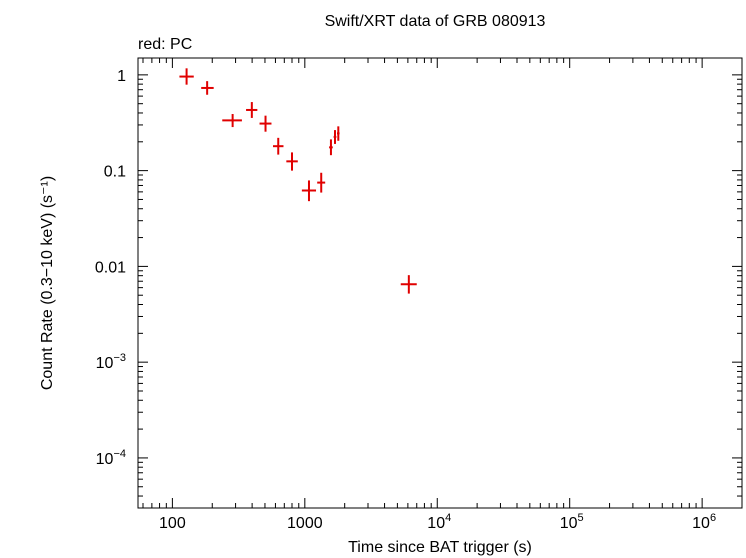 The image size is (746, 558). I want to click on x-tick-label: 10⁶, so click(704, 522).